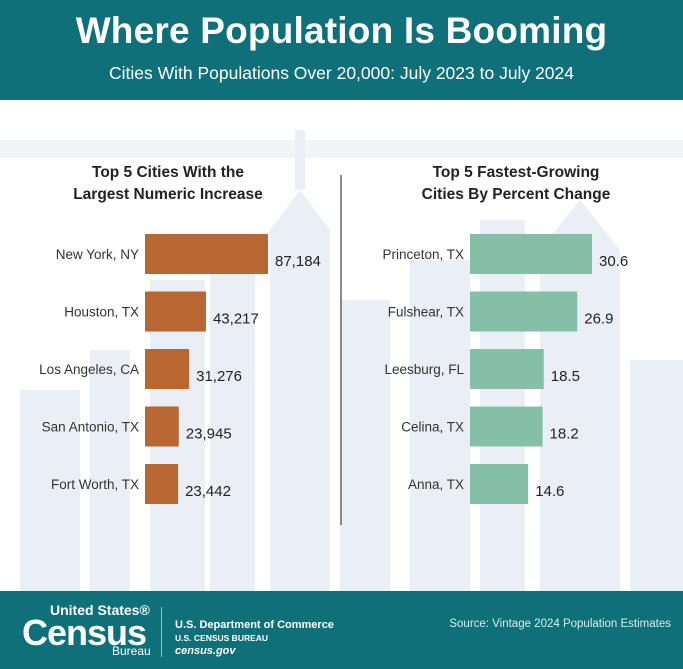  What do you see at coordinates (90, 427) in the screenshot?
I see `numeric-category-label: San Antonio, TX` at bounding box center [90, 427].